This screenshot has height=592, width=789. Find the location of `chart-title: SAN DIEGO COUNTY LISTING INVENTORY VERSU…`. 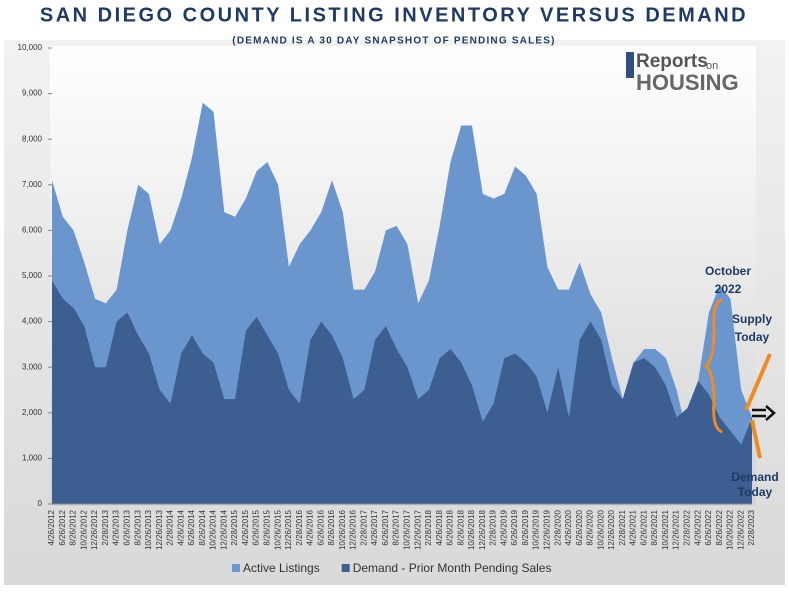

chart-title: SAN DIEGO COUNTY LISTING INVENTORY VERSU… is located at coordinates (394, 15).